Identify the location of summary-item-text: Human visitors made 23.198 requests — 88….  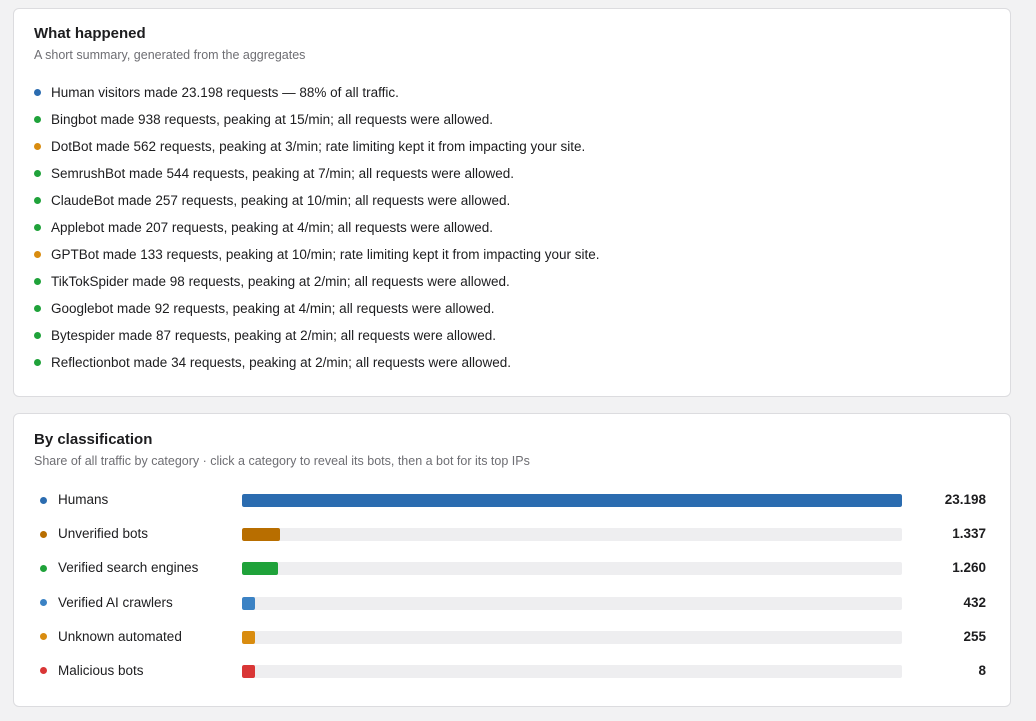
(225, 92).